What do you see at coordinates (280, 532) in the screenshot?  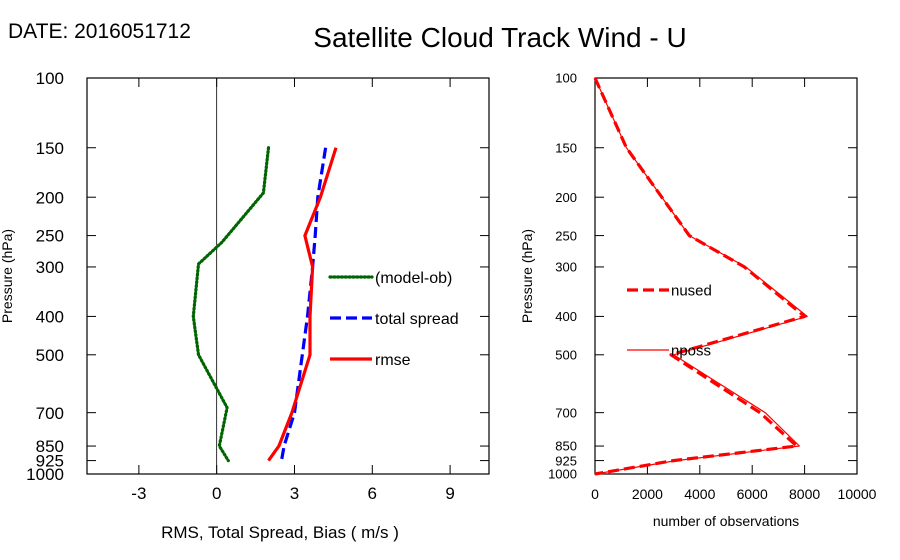 I see `left-xlabel: RMS, Total Spread, Bias ( m/s )` at bounding box center [280, 532].